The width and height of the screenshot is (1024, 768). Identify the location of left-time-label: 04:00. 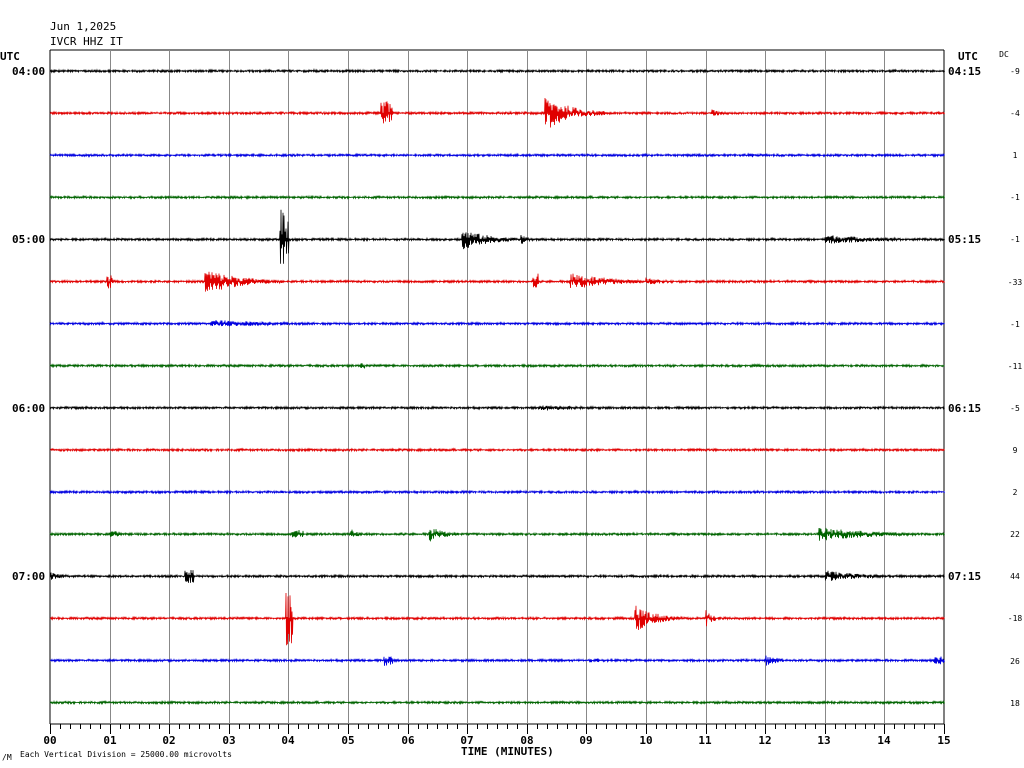
(29, 71).